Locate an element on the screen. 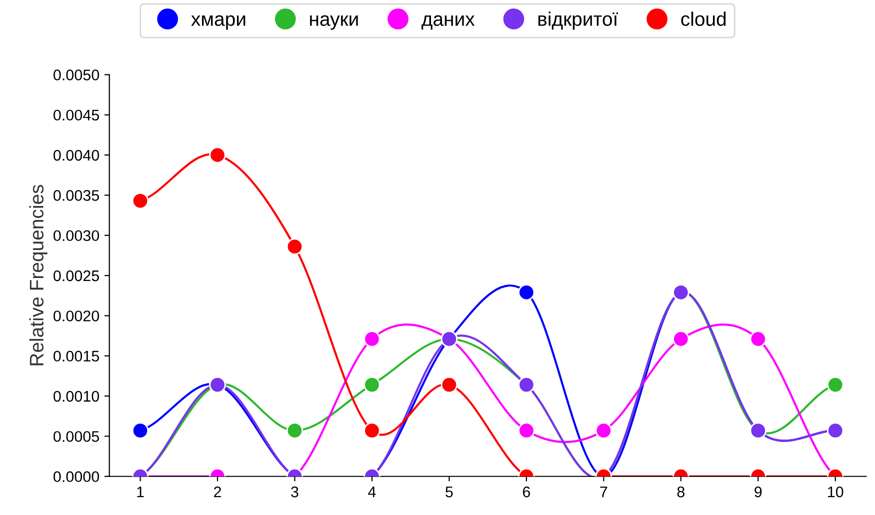 Image resolution: width=875 pixels, height=515 pixels. x-tick-label: 5 is located at coordinates (449, 492).